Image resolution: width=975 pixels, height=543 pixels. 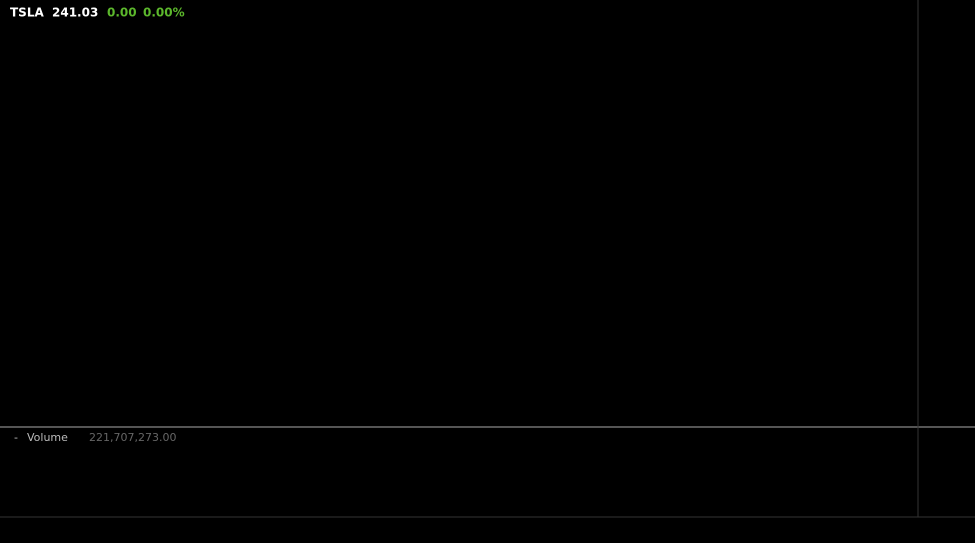 What do you see at coordinates (132, 437) in the screenshot?
I see `volume-readout: 221,707,273.00` at bounding box center [132, 437].